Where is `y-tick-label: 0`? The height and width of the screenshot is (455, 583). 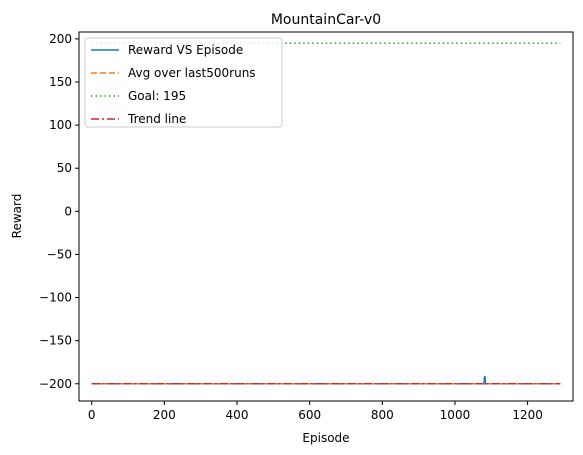
y-tick-label: 0 is located at coordinates (68, 211).